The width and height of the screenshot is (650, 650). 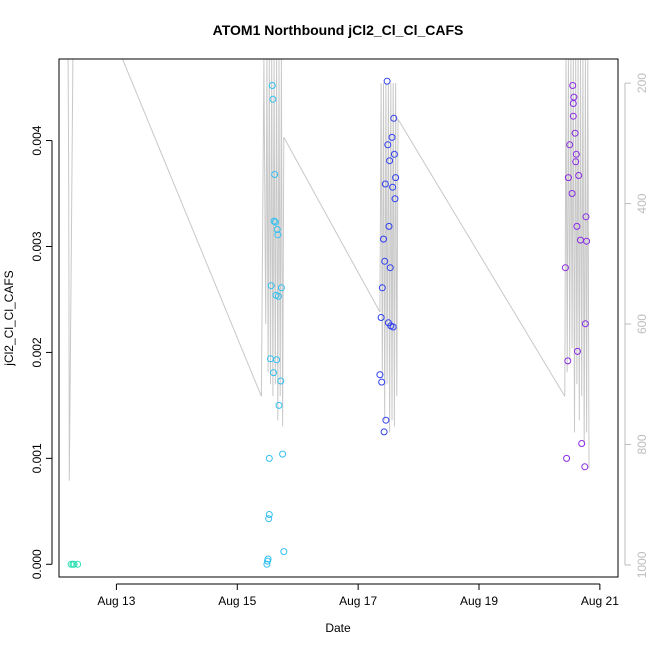 What do you see at coordinates (37, 352) in the screenshot?
I see `y-tick-label-2: 0.002` at bounding box center [37, 352].